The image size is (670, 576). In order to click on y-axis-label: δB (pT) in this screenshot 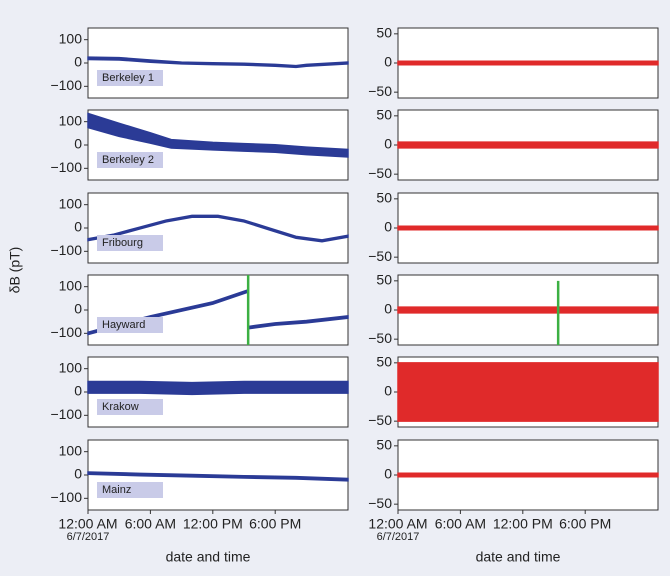, I will do `click(15, 270)`.